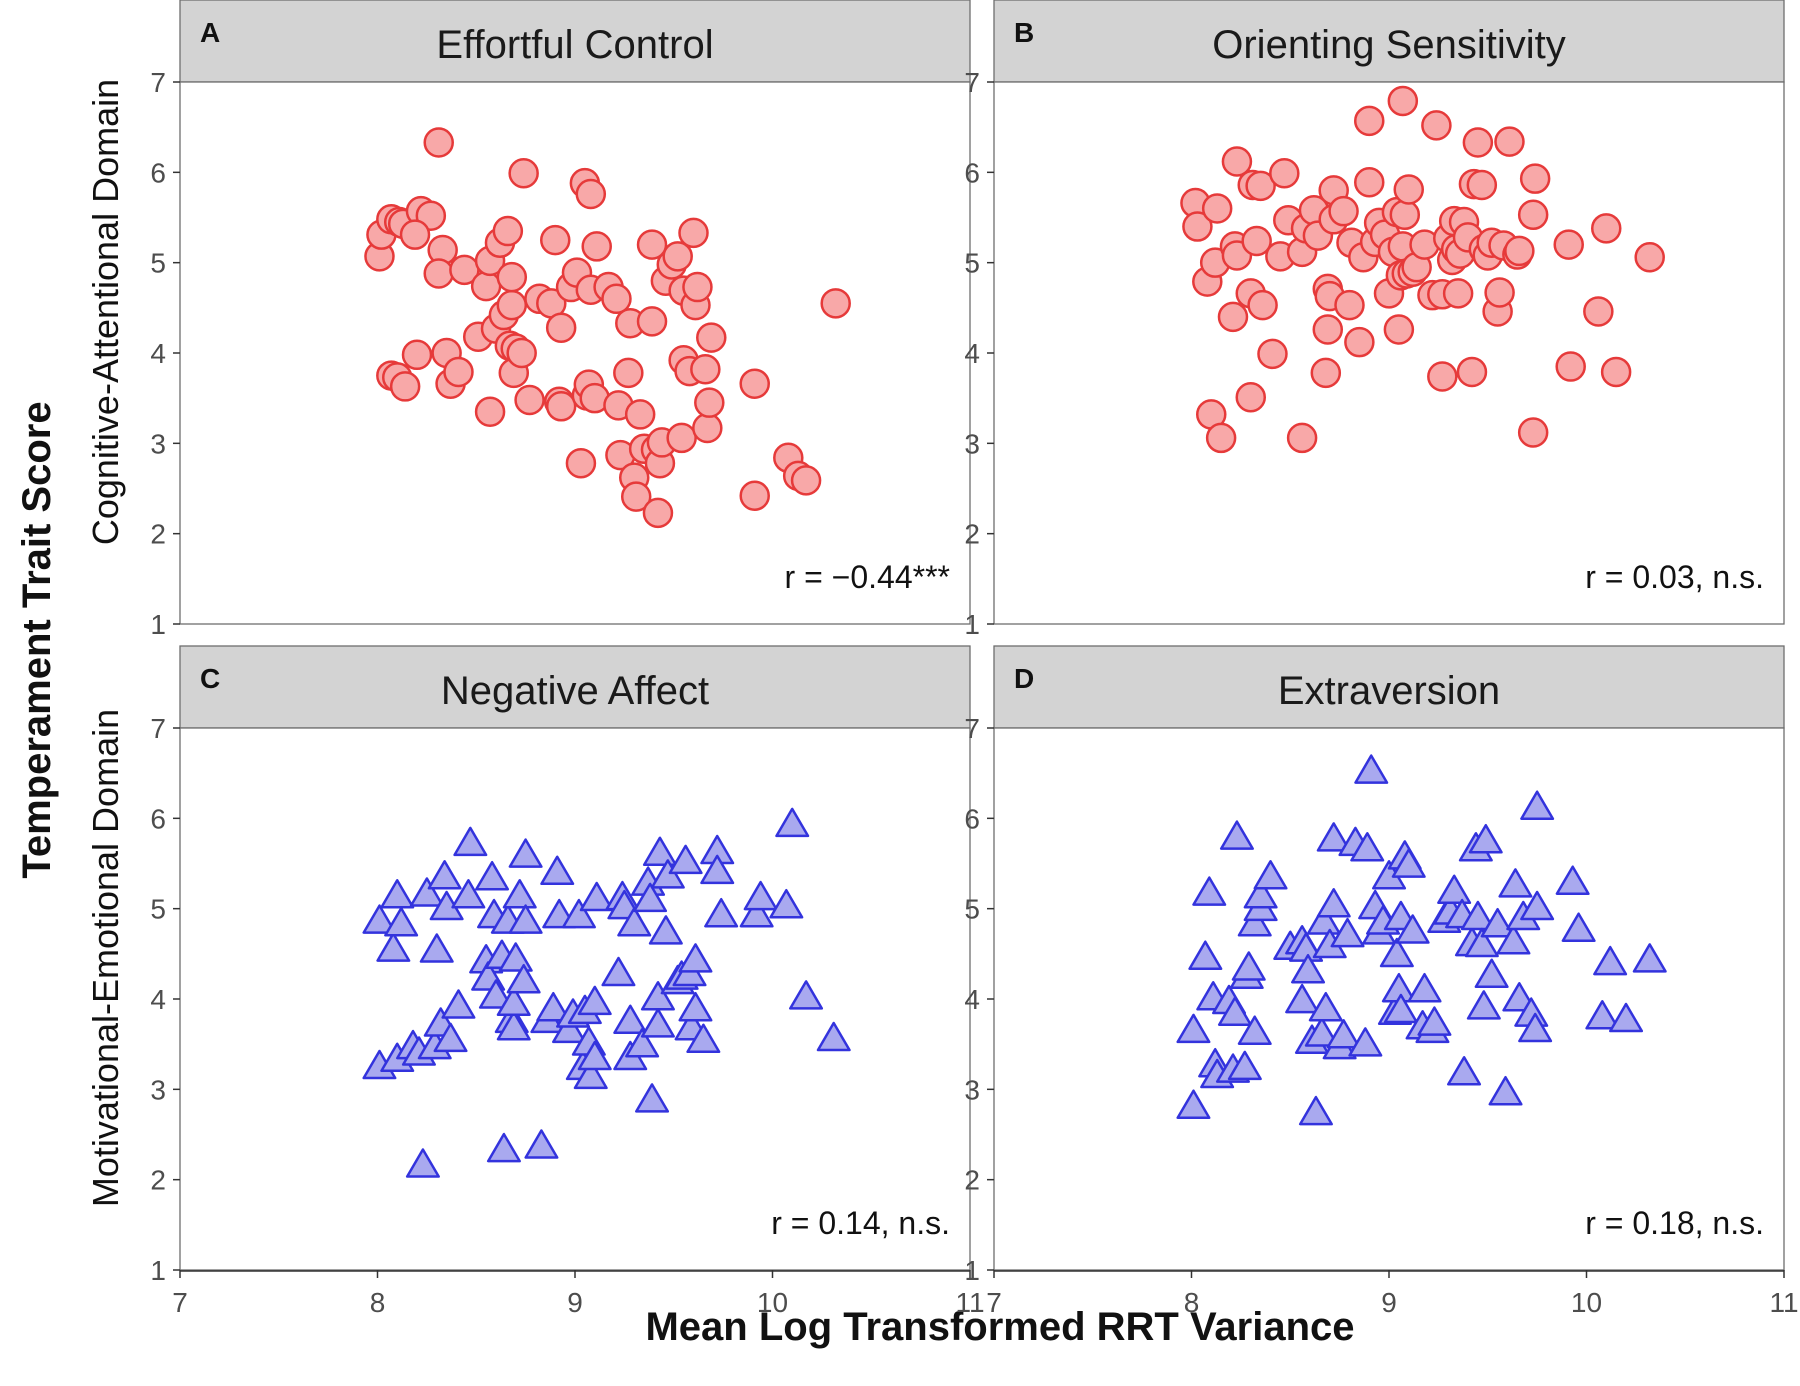  I want to click on panel-b-y-tick-label: 3, so click(972, 443).